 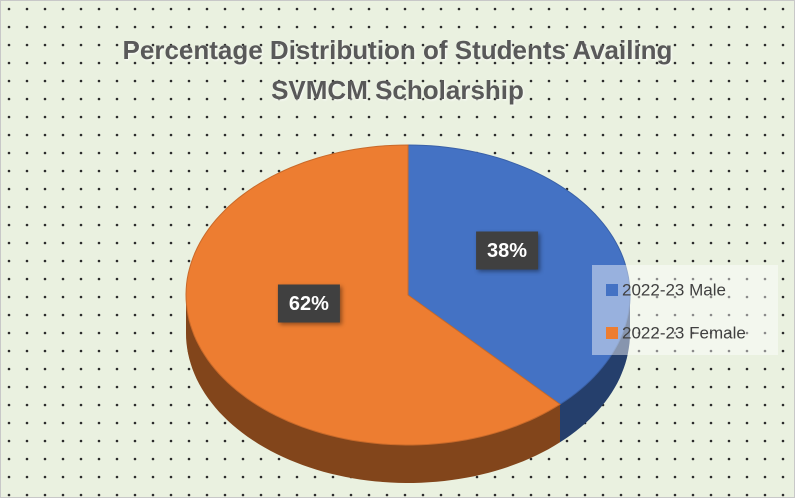 I want to click on legend-box, so click(x=685, y=310).